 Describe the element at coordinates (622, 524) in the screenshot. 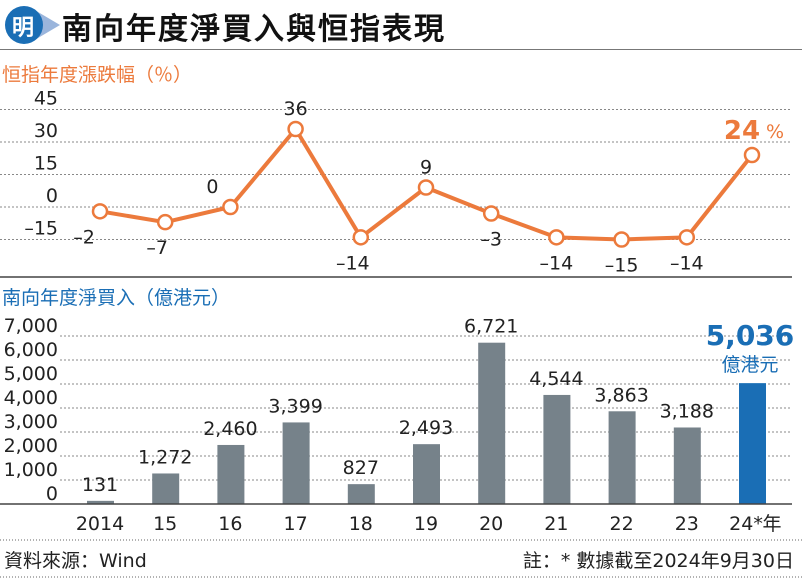

I see `x-tick-label: 22` at that location.